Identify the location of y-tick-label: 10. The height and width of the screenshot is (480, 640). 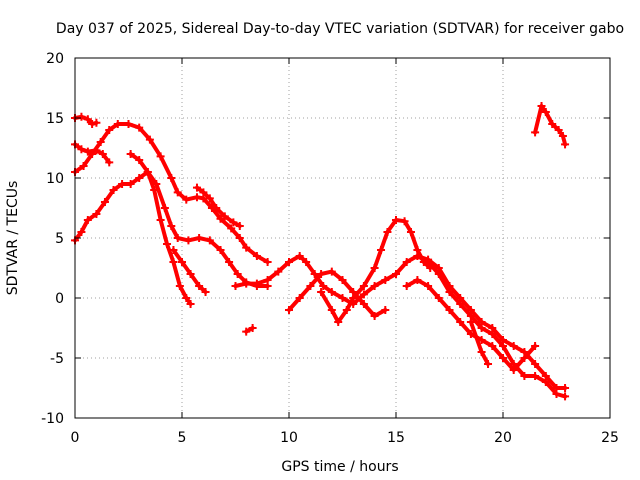
(55, 179).